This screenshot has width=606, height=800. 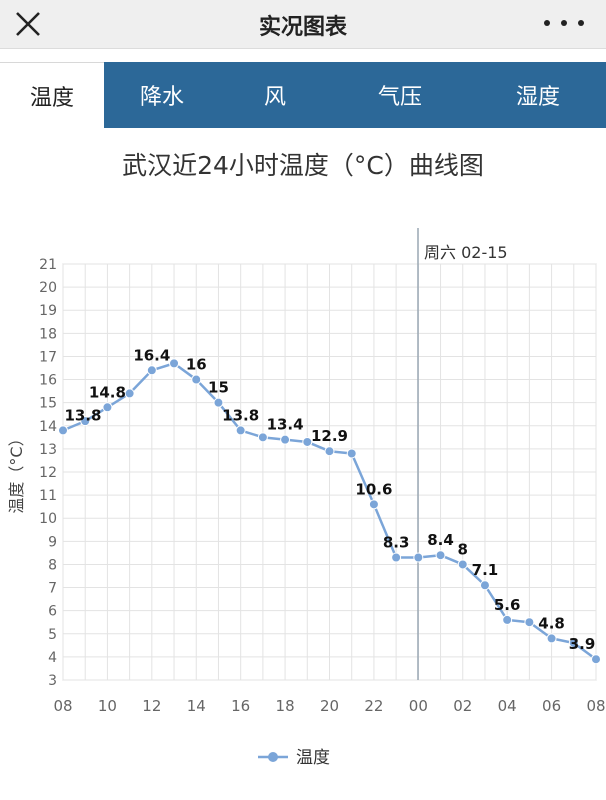 I want to click on y-axis-title: 温度（°C）, so click(x=16, y=471).